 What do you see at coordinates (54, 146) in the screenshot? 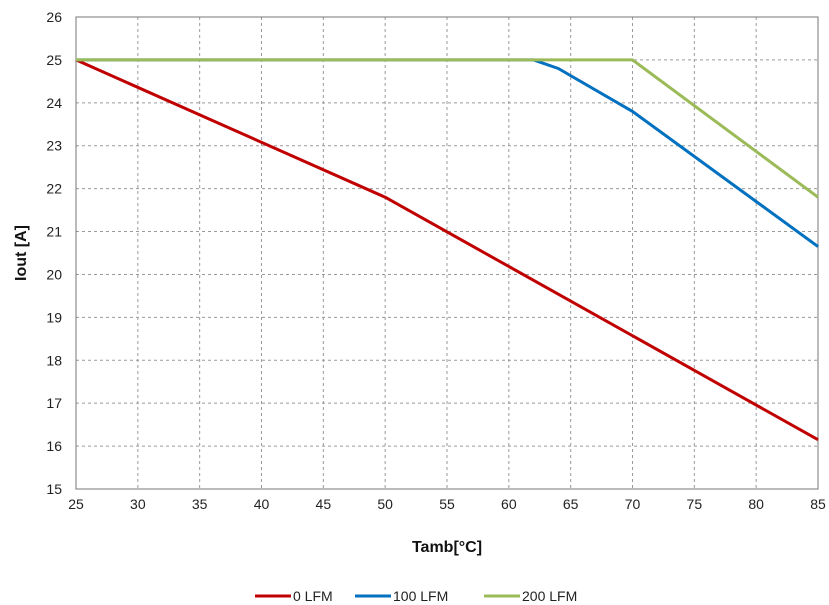
I see `y-tick-label: 23` at bounding box center [54, 146].